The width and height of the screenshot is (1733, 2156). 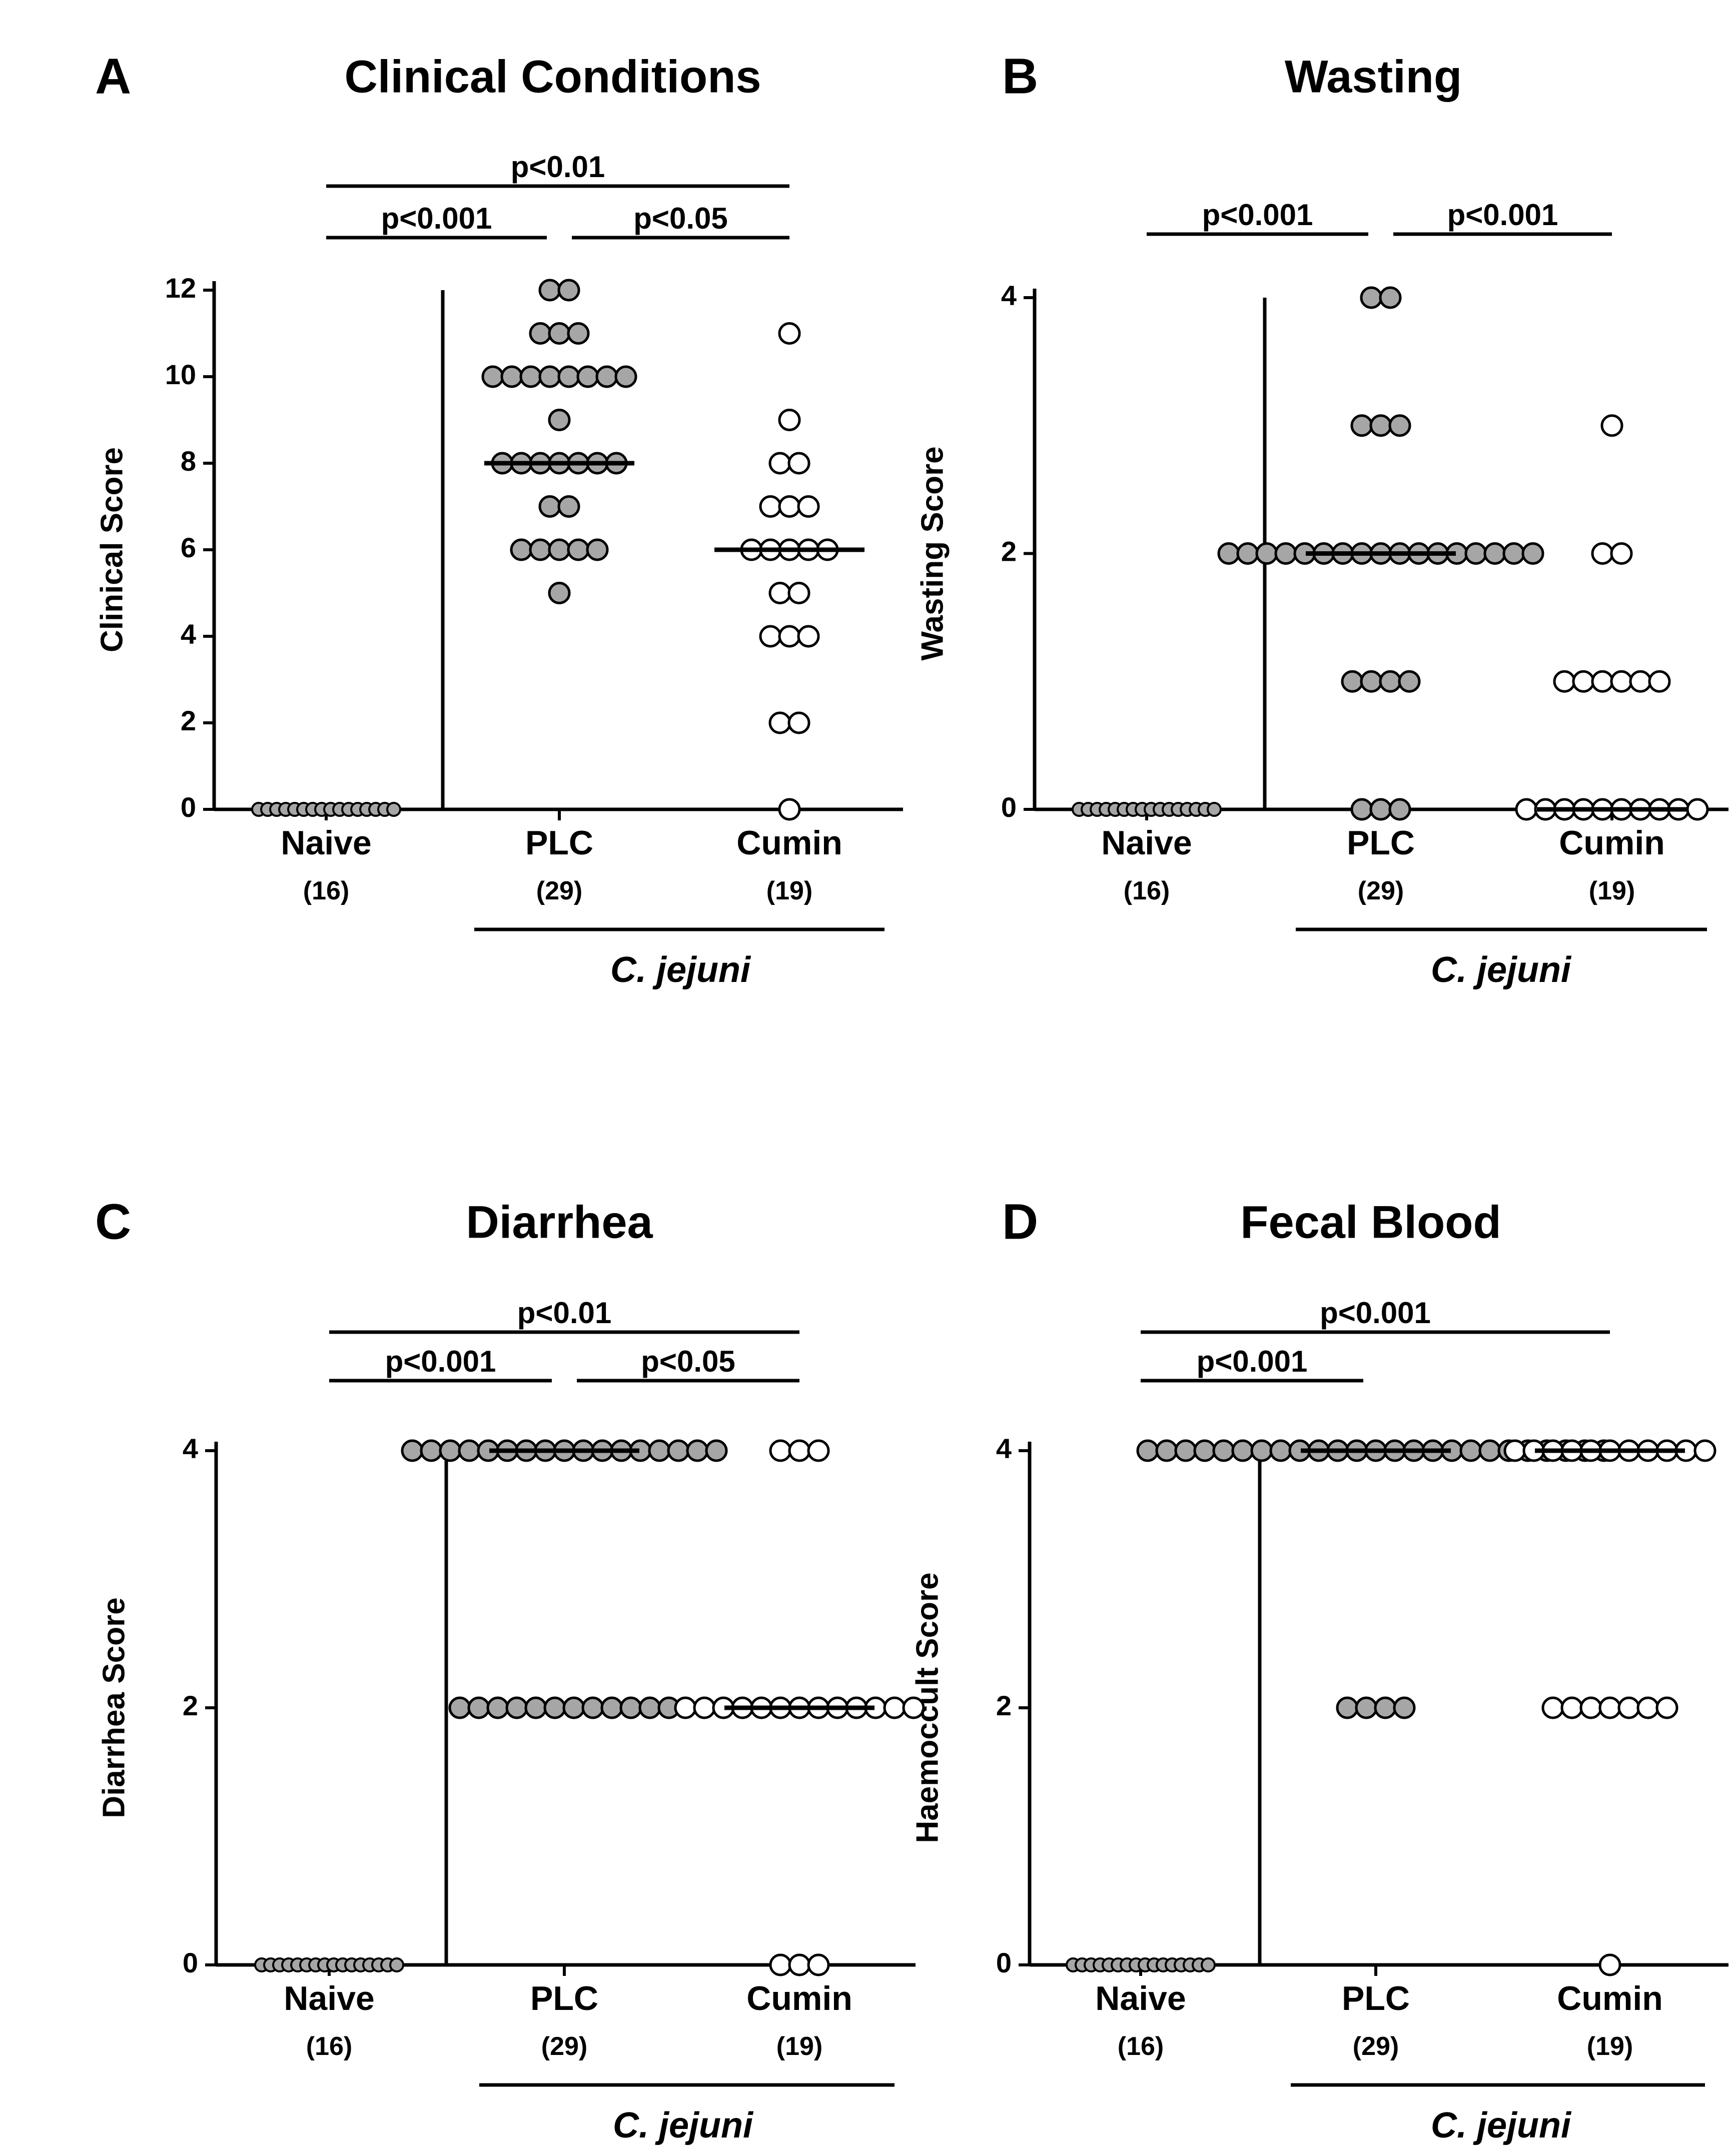 I want to click on panel-letter: C, so click(x=113, y=1222).